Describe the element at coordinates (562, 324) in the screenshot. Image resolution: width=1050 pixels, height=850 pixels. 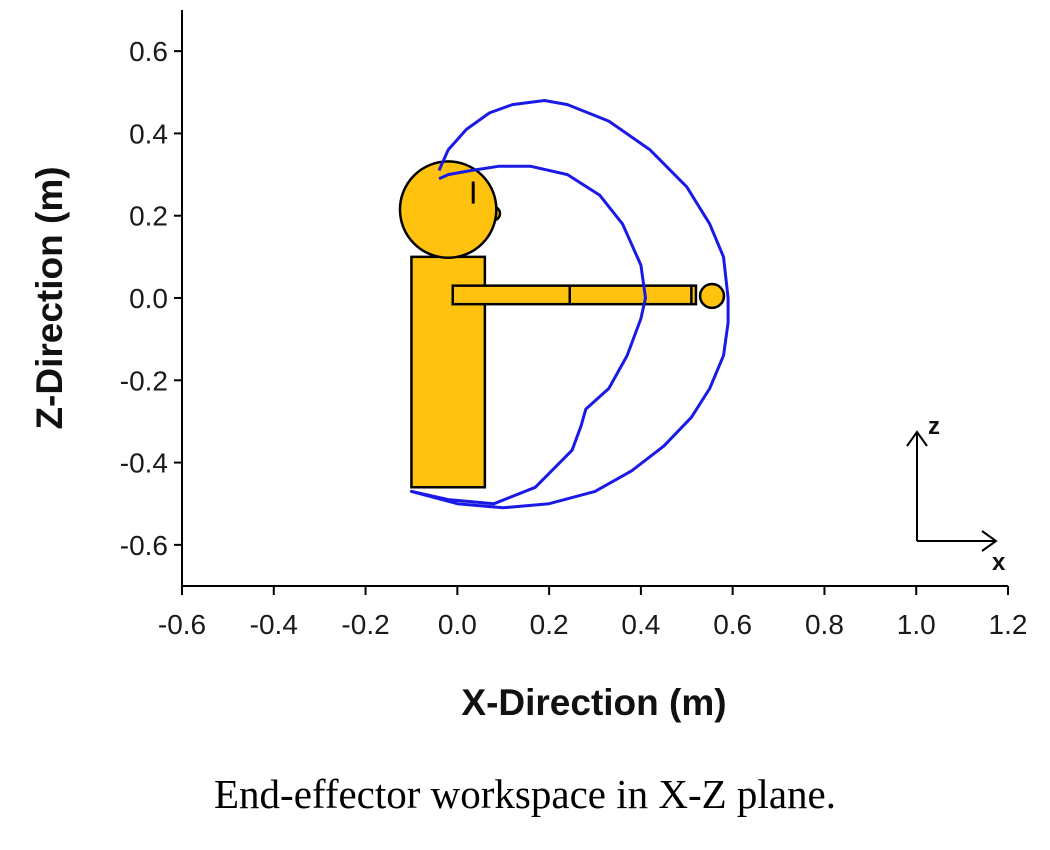
I see `human-figure` at that location.